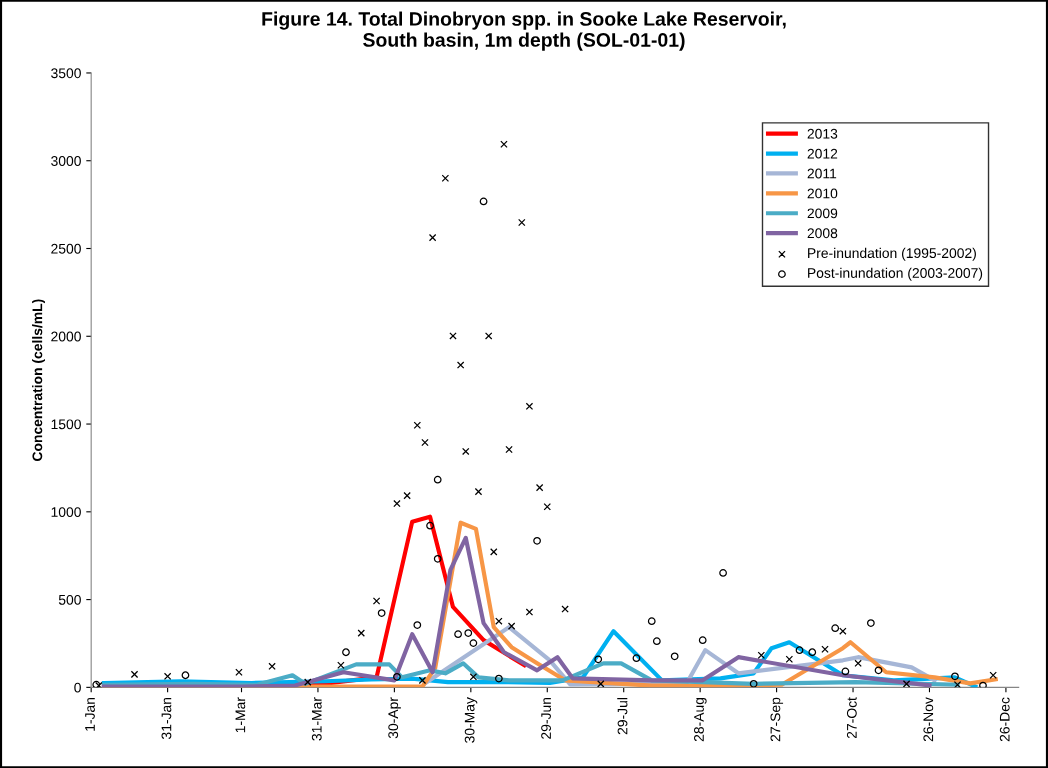  Describe the element at coordinates (471, 720) in the screenshot. I see `x-tick-label: 30-May` at that location.